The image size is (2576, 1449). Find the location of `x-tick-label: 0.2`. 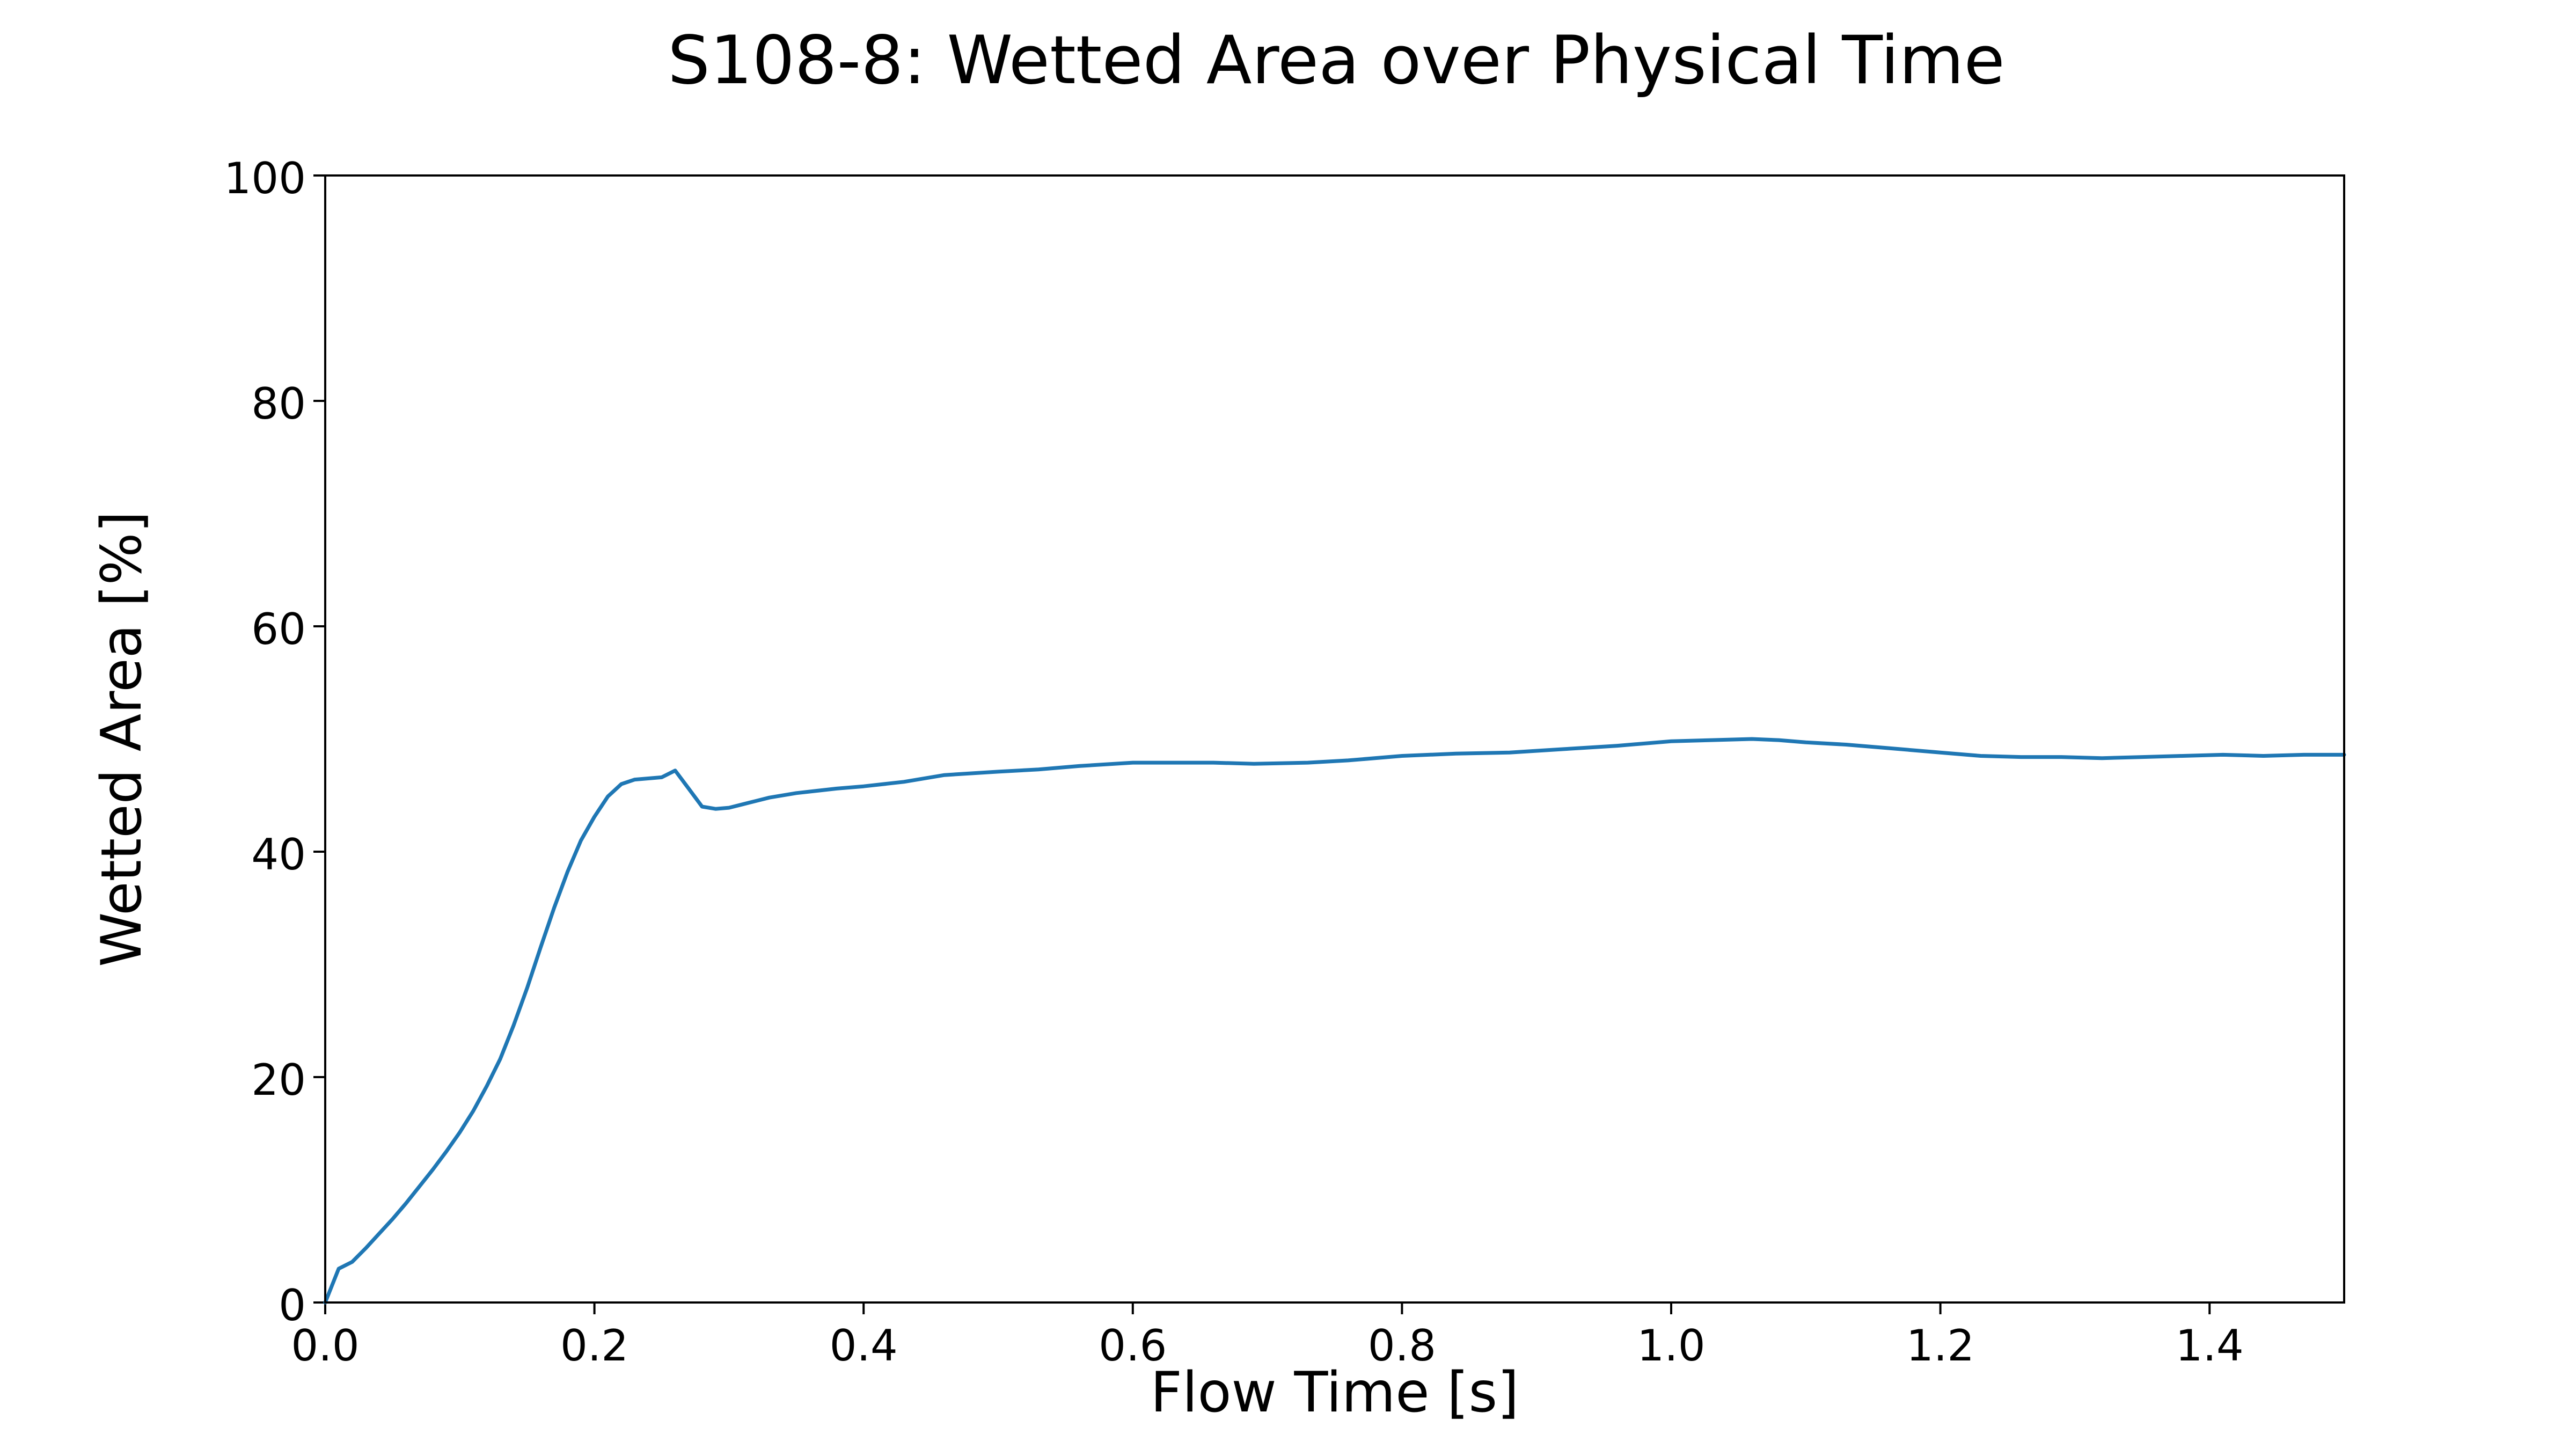

x-tick-label: 0.2 is located at coordinates (594, 1346).